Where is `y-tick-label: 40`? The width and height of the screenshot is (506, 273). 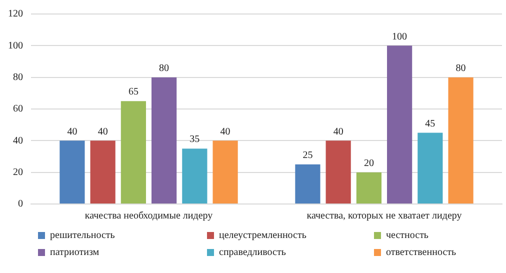 y-tick-label: 40 is located at coordinates (18, 140).